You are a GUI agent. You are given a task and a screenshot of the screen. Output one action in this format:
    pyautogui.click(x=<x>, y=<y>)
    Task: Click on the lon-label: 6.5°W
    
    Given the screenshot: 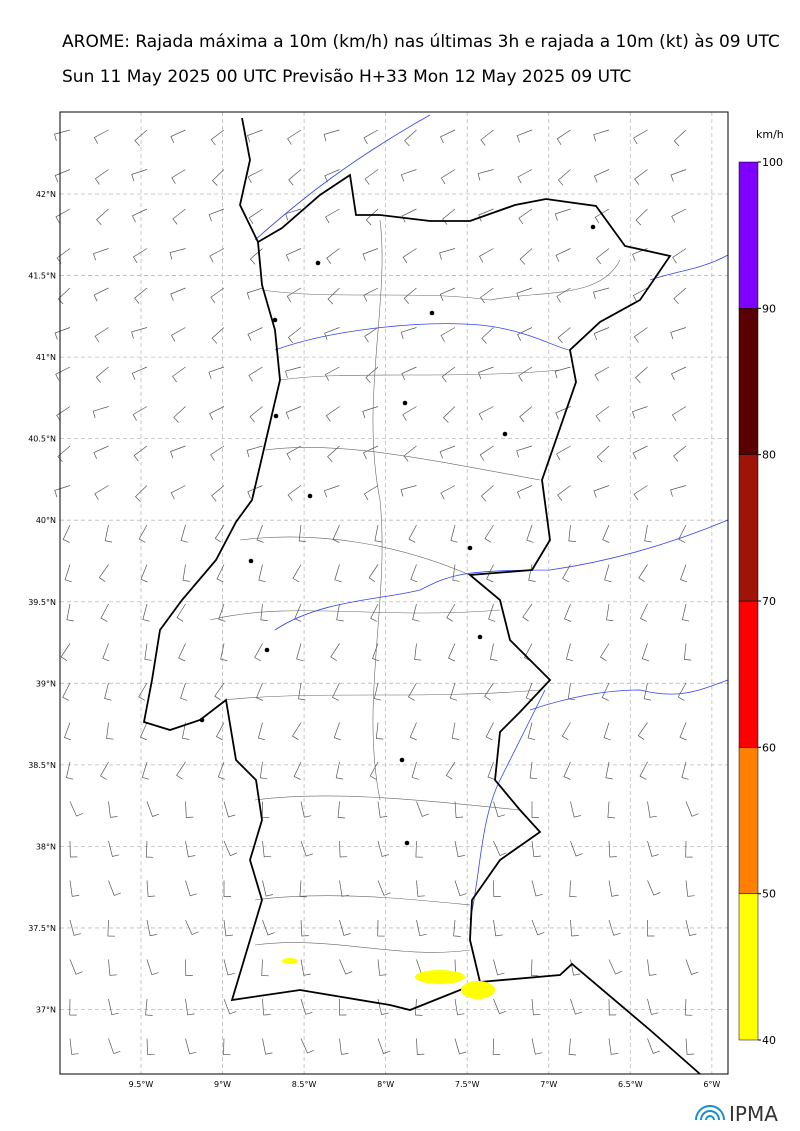 What is the action you would take?
    pyautogui.click(x=630, y=1084)
    